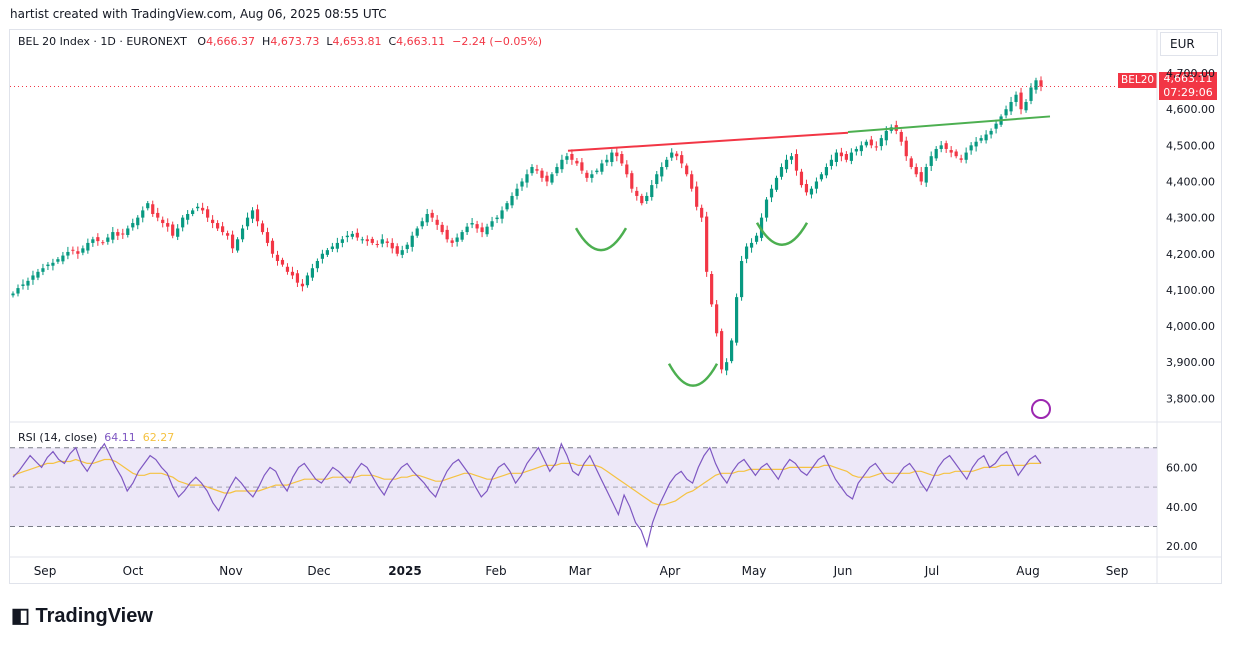 The width and height of the screenshot is (1233, 645). What do you see at coordinates (329, 41) in the screenshot?
I see `low-label: L` at bounding box center [329, 41].